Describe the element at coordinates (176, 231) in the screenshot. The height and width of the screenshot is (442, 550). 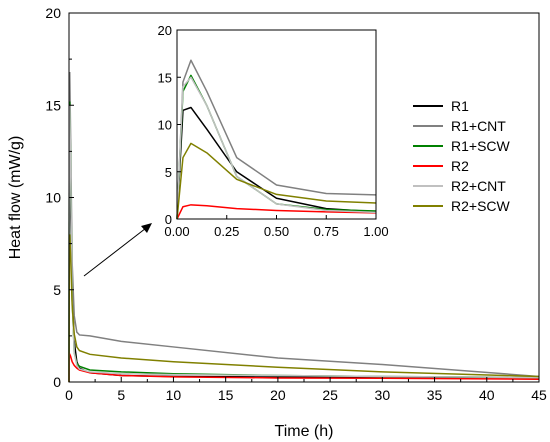
I see `inset-x-tick-label: 0.00` at that location.